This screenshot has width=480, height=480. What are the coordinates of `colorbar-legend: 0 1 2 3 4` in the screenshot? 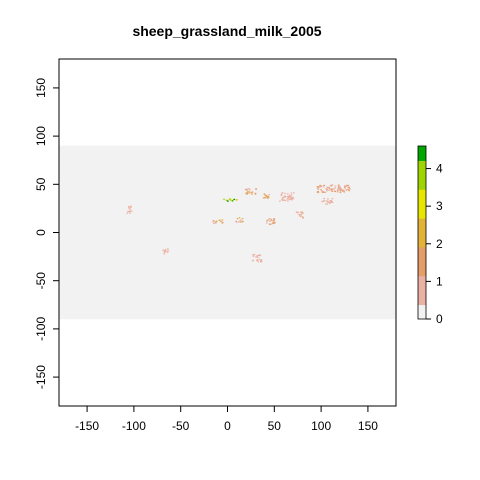 It's located at (430, 235).